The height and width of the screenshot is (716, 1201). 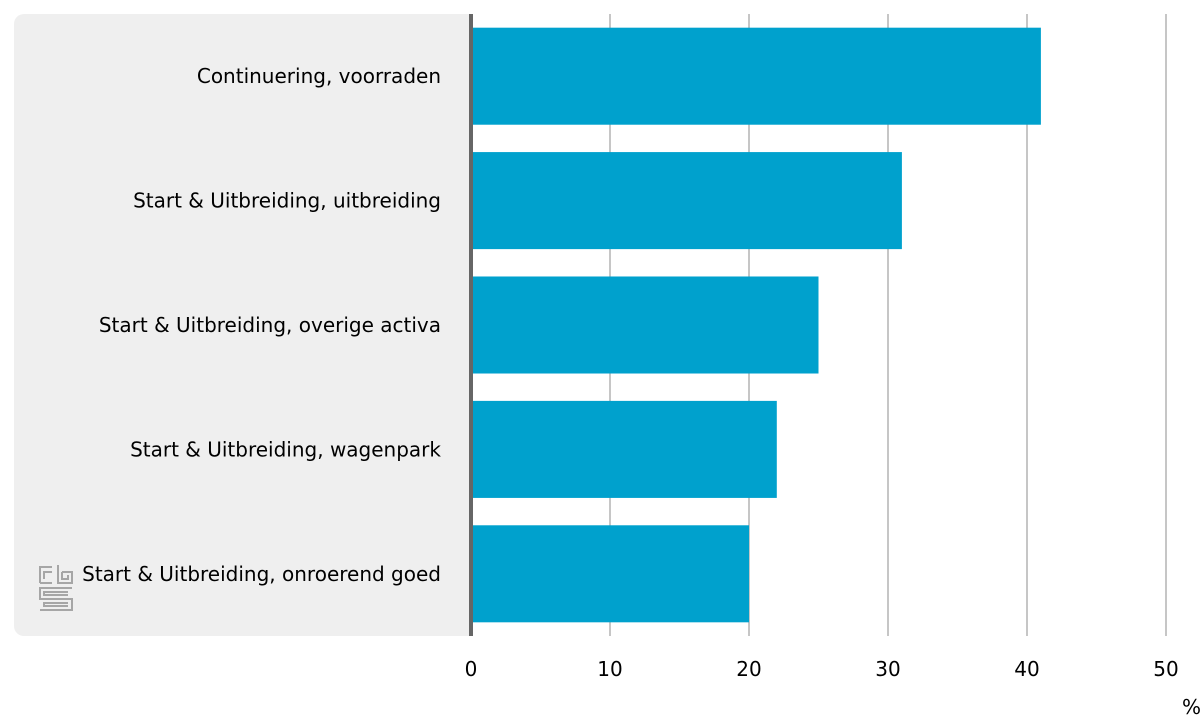 What do you see at coordinates (748, 669) in the screenshot?
I see `x-tick-label: 20` at bounding box center [748, 669].